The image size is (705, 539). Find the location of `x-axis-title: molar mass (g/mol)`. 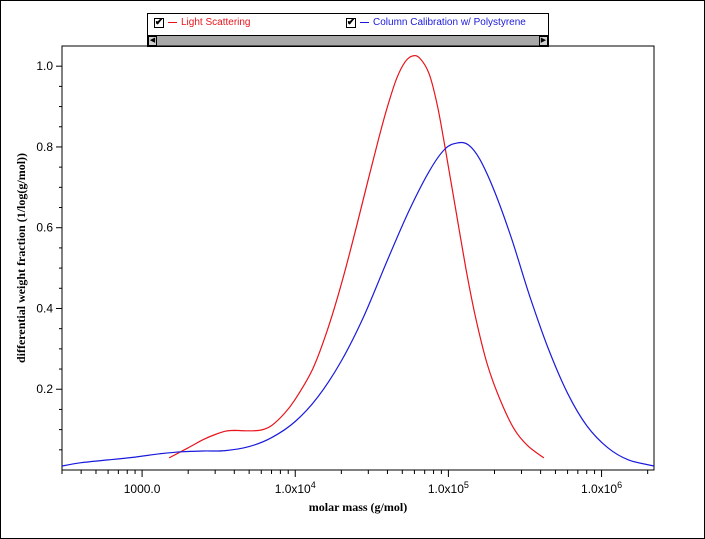

x-axis-title: molar mass (g/mol) is located at coordinates (358, 507).